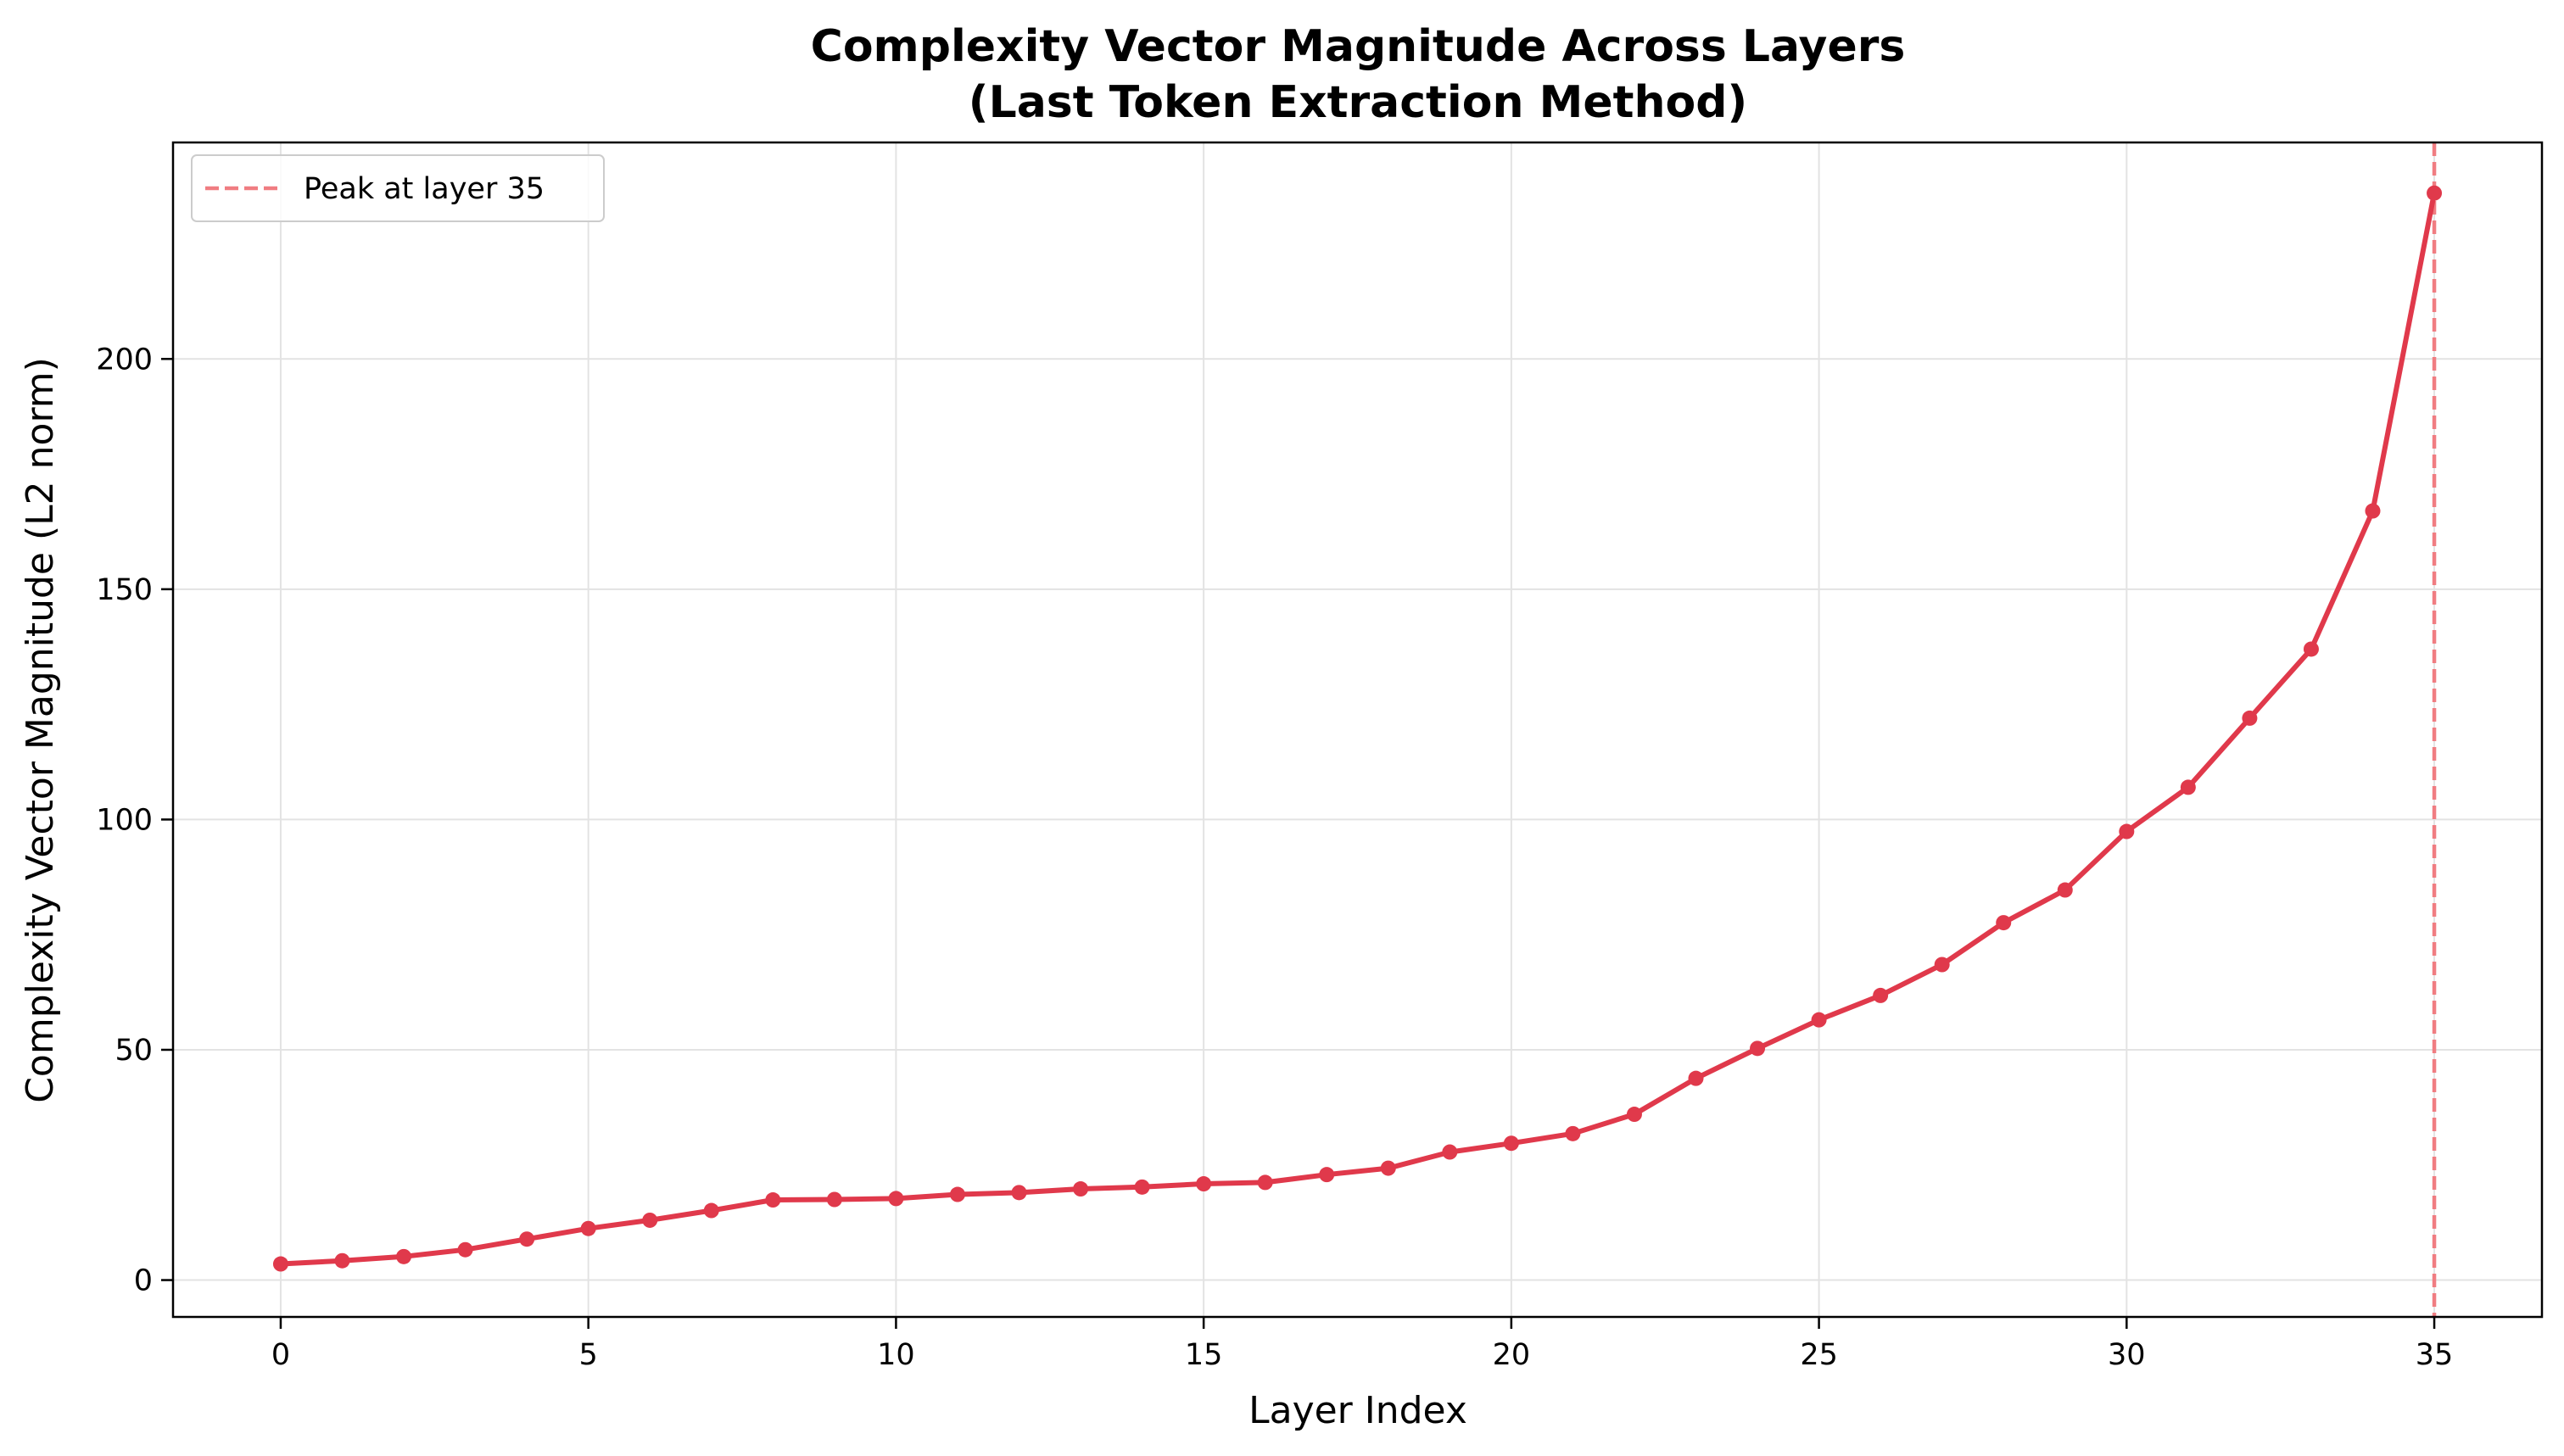  What do you see at coordinates (124, 360) in the screenshot?
I see `y-tick-label: 200` at bounding box center [124, 360].